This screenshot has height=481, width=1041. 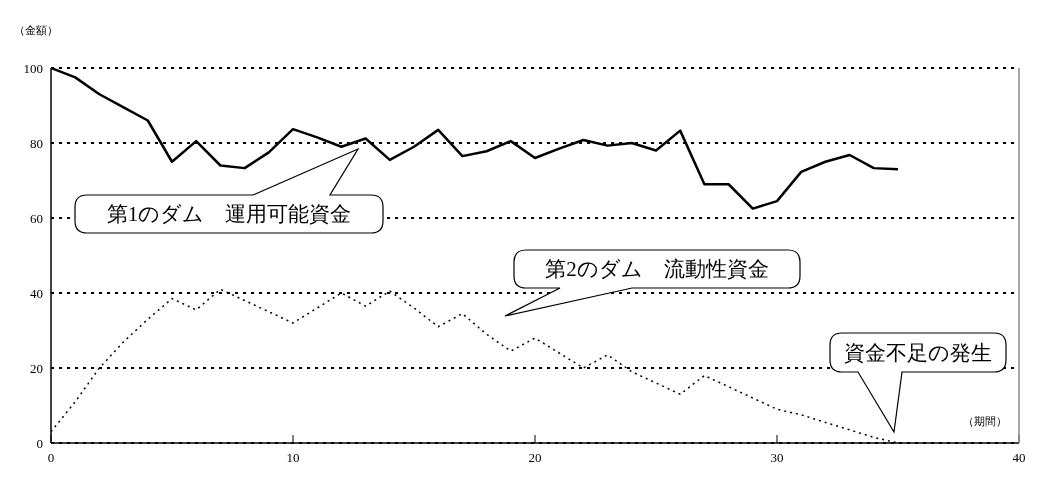 What do you see at coordinates (36, 218) in the screenshot?
I see `y-tick-label: 60` at bounding box center [36, 218].